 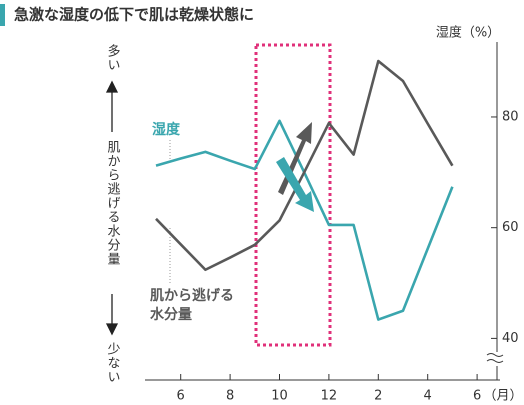 What do you see at coordinates (510, 338) in the screenshot?
I see `y-tick-label: 40` at bounding box center [510, 338].